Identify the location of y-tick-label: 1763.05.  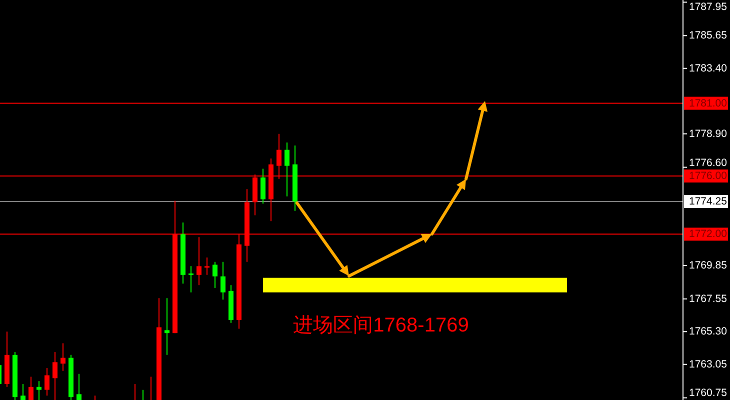
(708, 364).